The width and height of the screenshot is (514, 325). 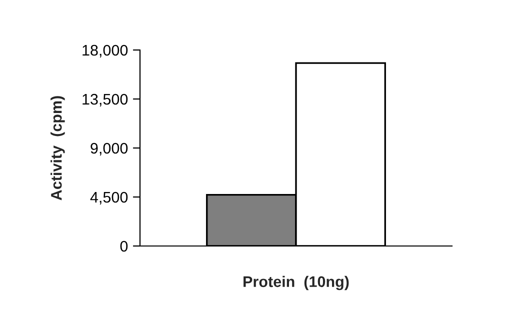 I want to click on y-tick-label: 9,000, so click(x=109, y=149).